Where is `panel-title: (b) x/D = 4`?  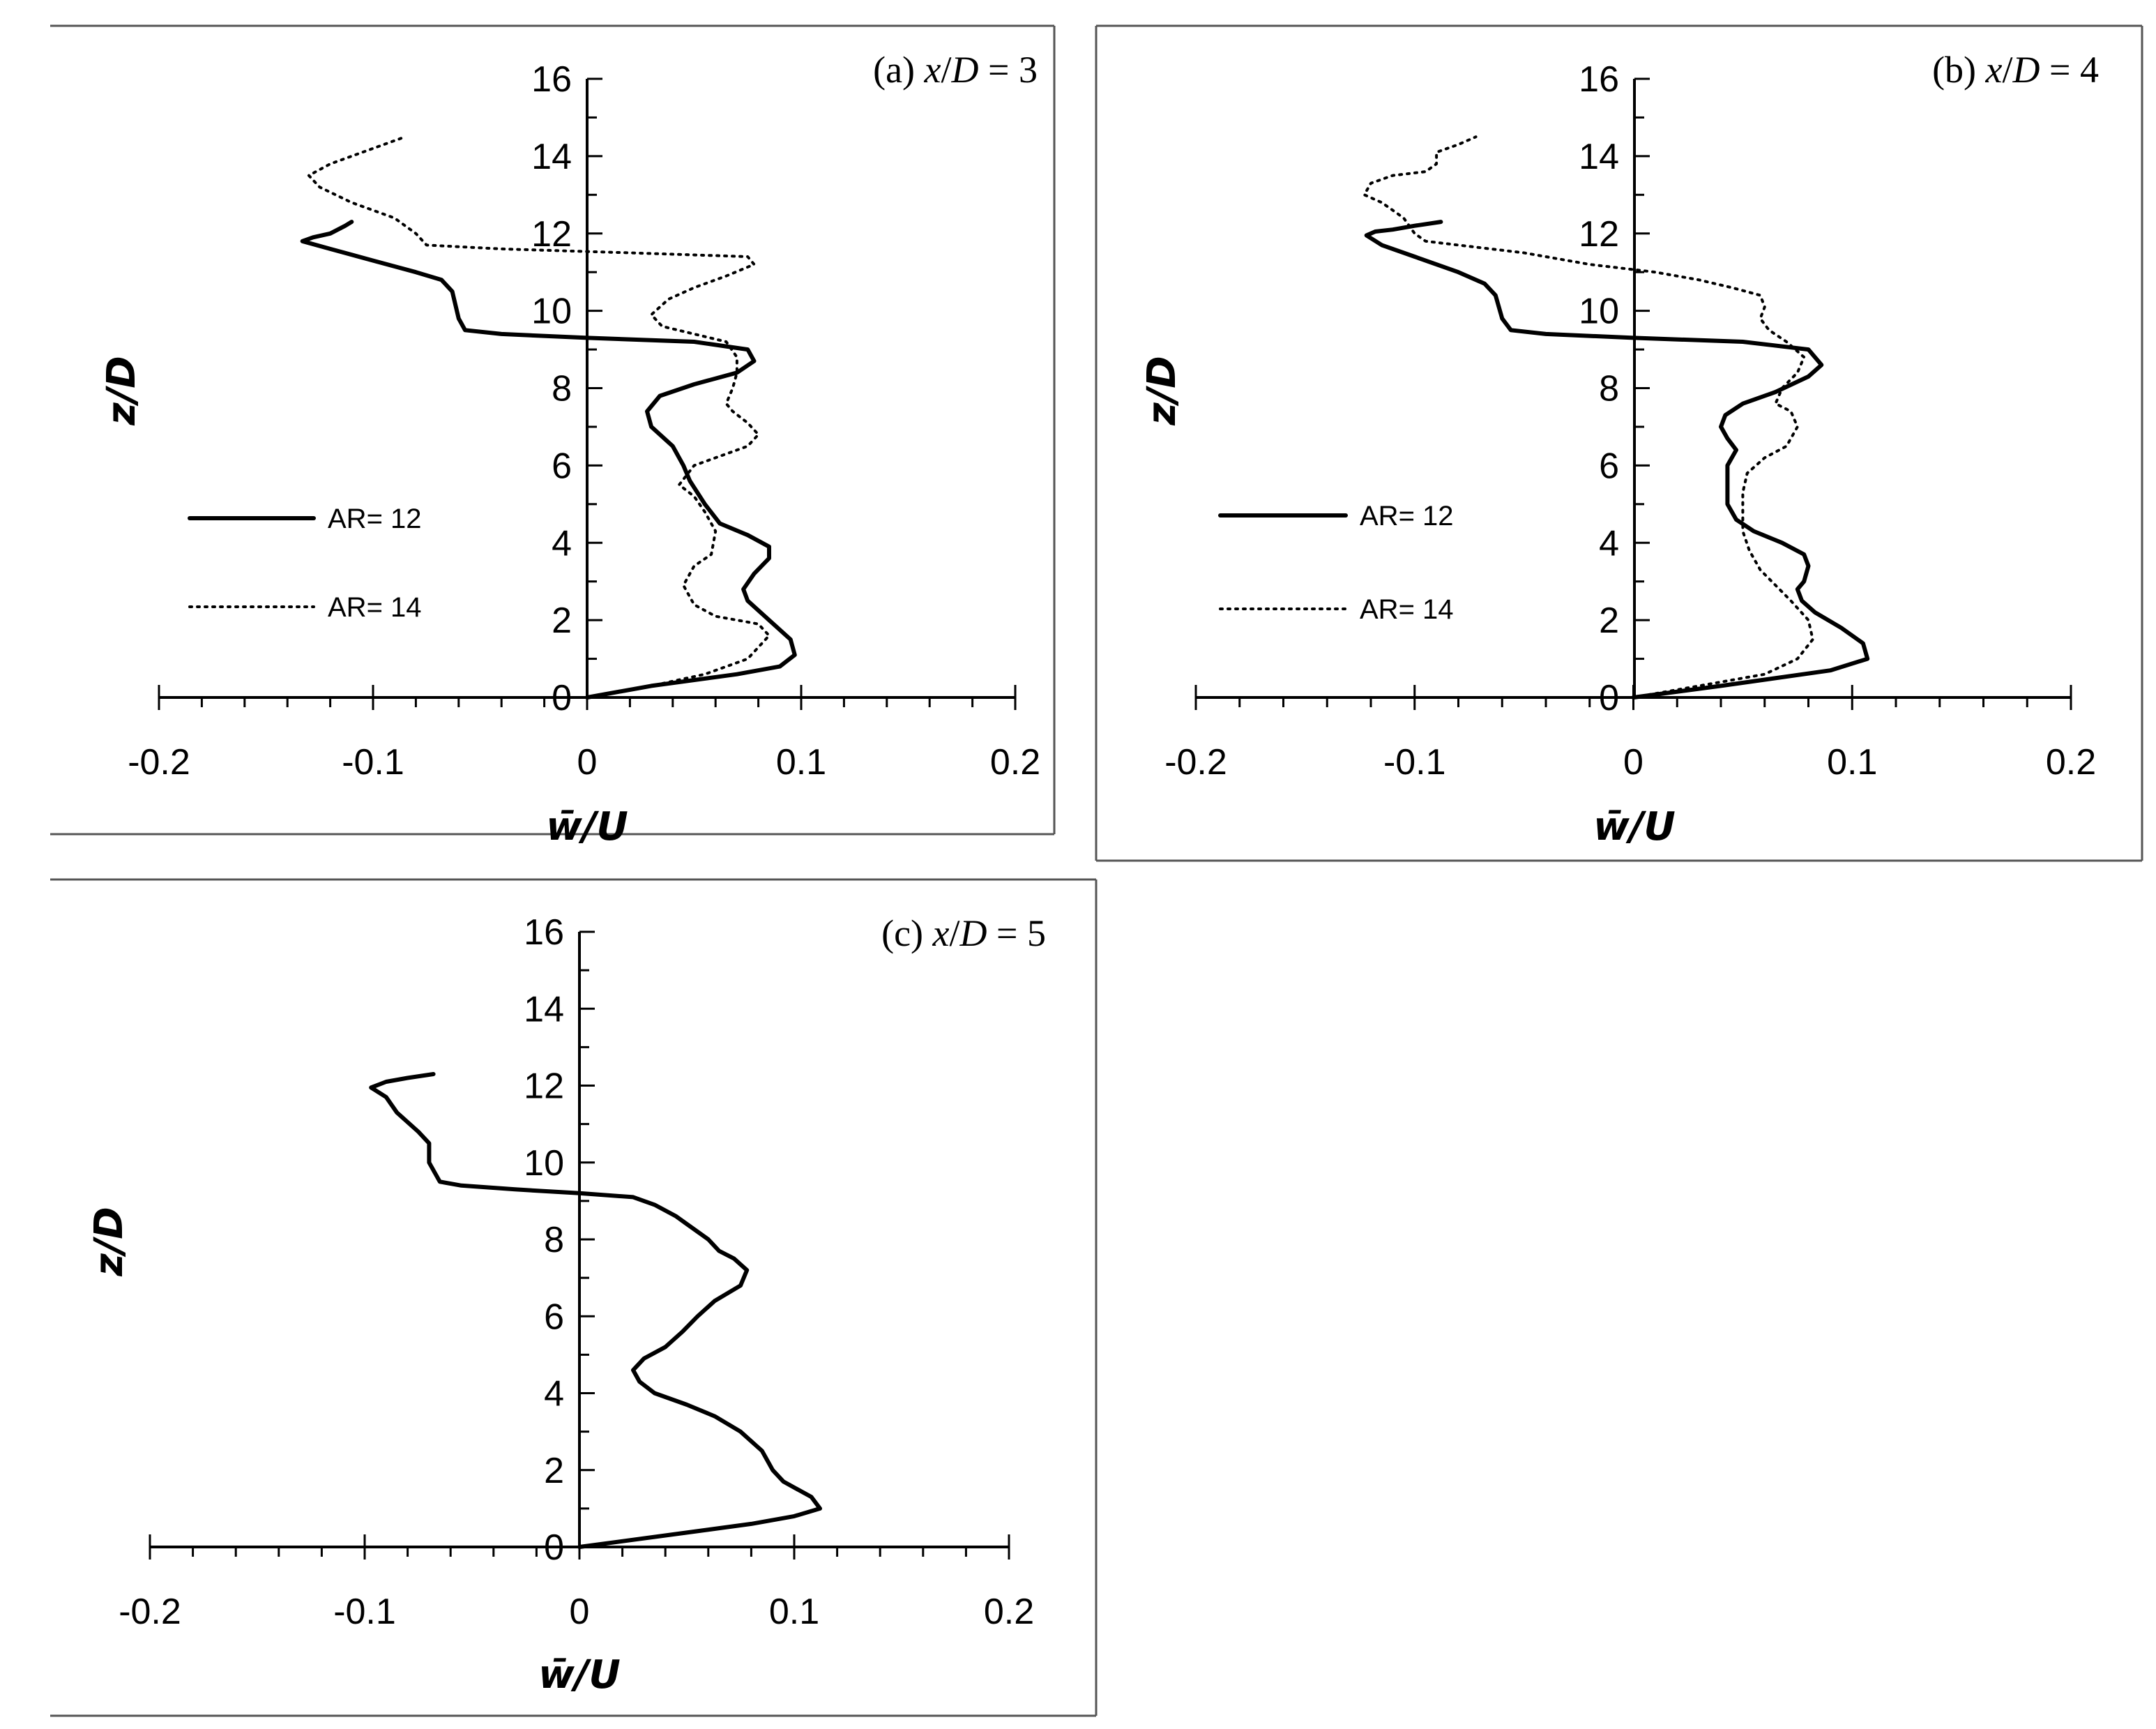 panel-title: (b) x/D = 4 is located at coordinates (2015, 70).